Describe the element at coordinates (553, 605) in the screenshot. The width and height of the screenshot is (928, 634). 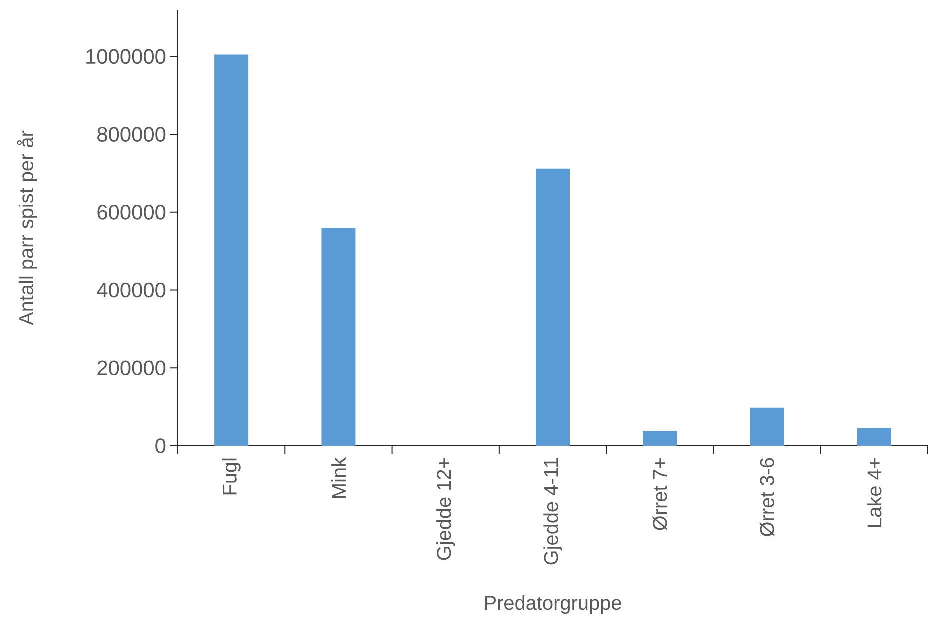
I see `x-axis-title: Predatorgruppe` at that location.